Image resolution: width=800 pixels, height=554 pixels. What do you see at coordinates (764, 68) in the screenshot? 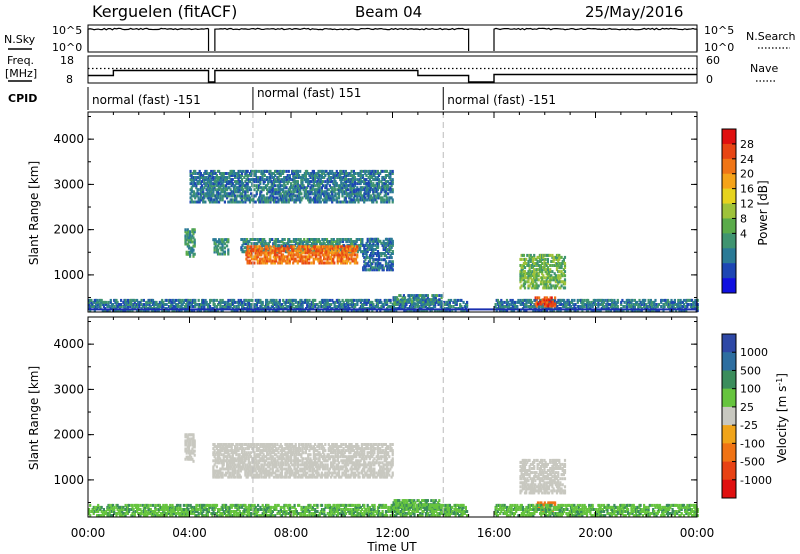
I see `nave-label: Nave` at bounding box center [764, 68].